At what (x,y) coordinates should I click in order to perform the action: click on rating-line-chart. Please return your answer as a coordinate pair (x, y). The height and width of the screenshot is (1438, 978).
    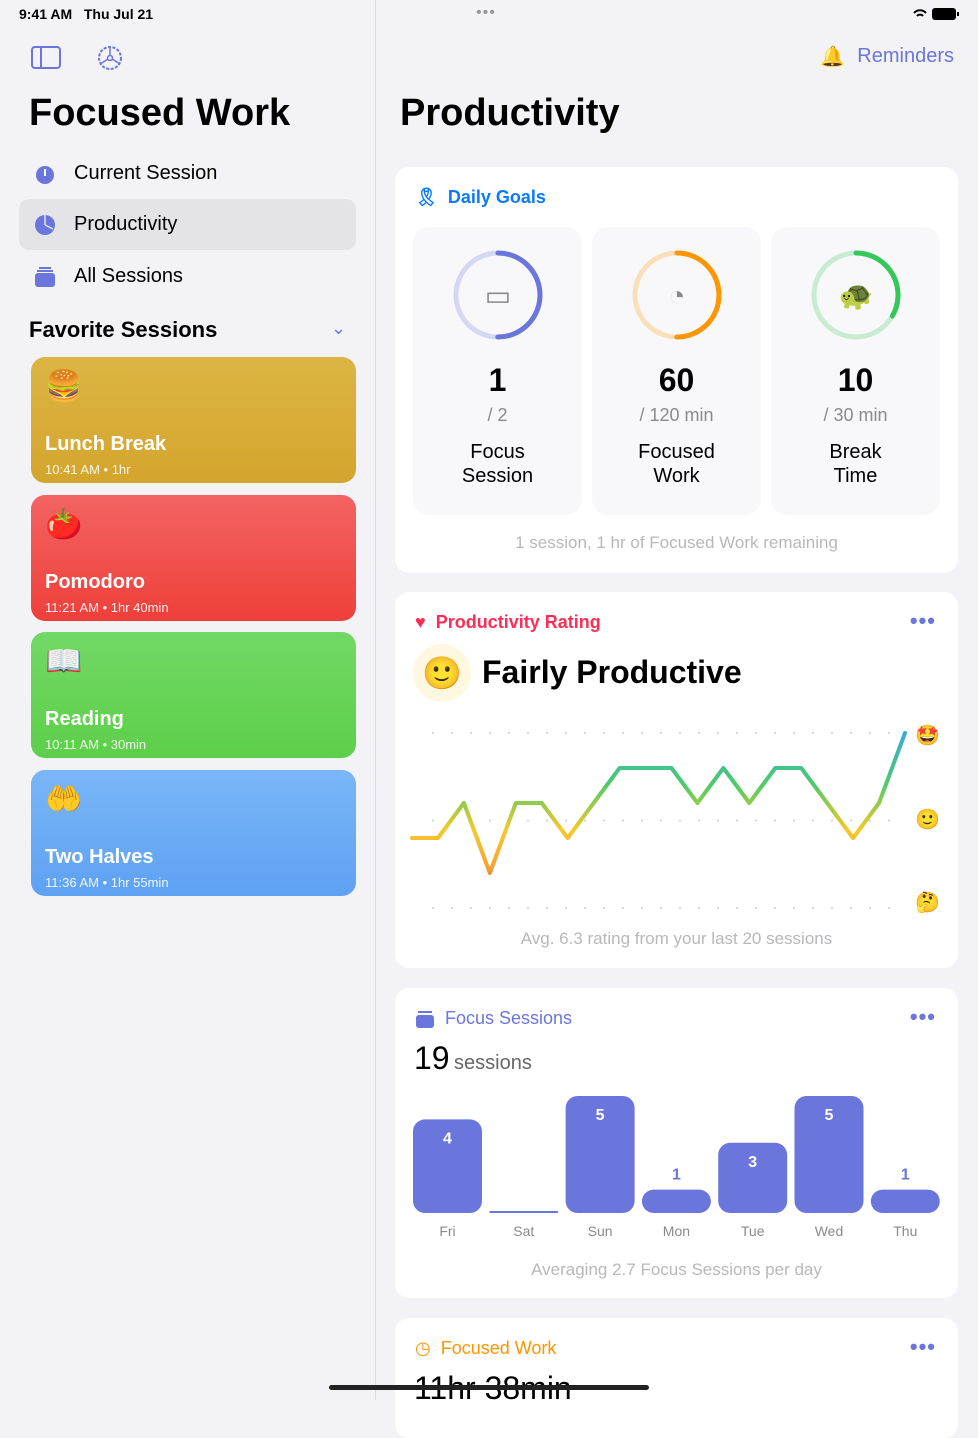
    Looking at the image, I should click on (676, 817).